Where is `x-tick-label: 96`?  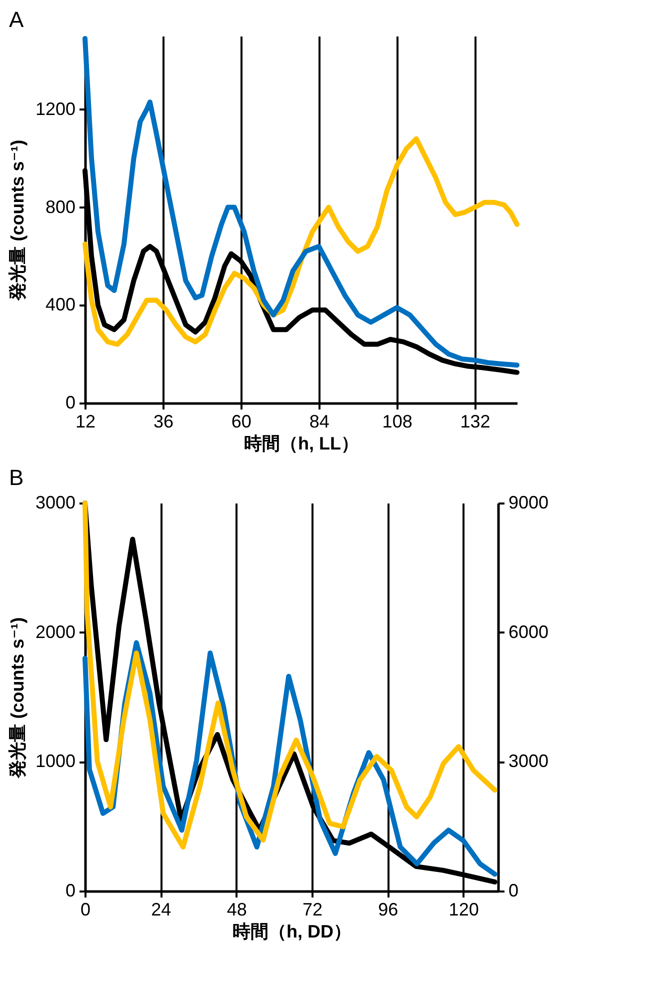
x-tick-label: 96 is located at coordinates (388, 910).